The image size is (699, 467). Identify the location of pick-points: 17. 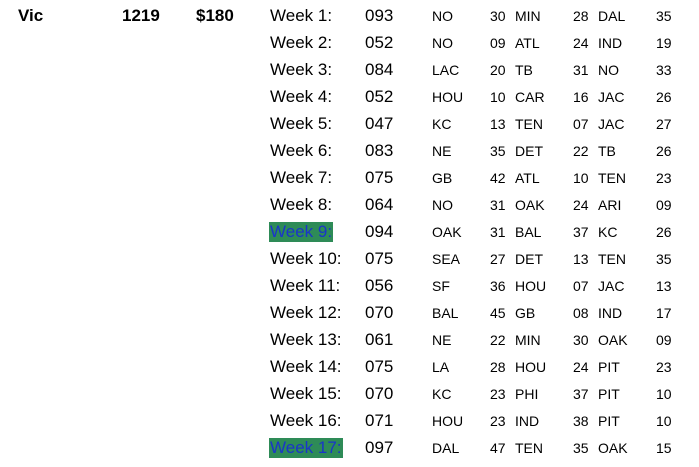
(664, 313).